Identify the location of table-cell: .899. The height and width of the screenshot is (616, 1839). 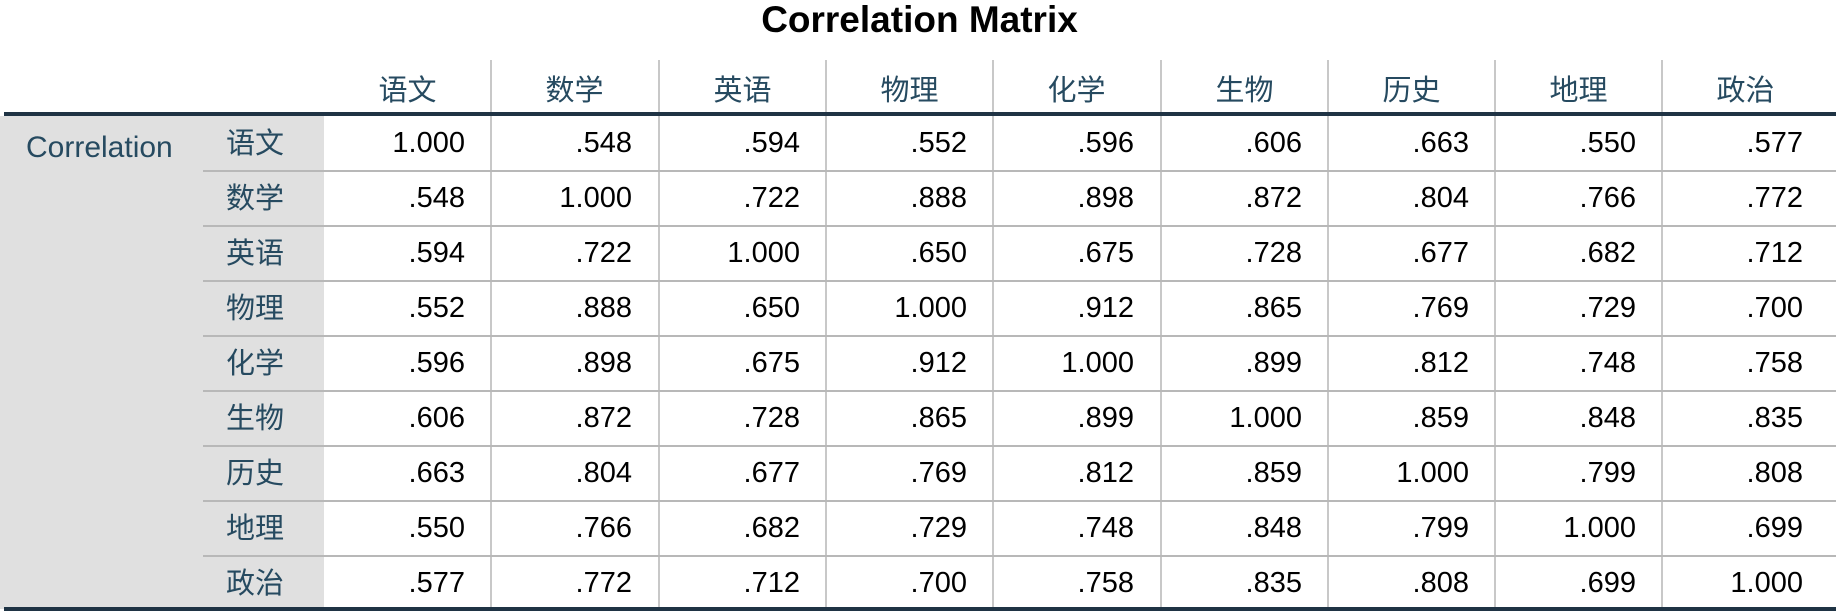
(1273, 363).